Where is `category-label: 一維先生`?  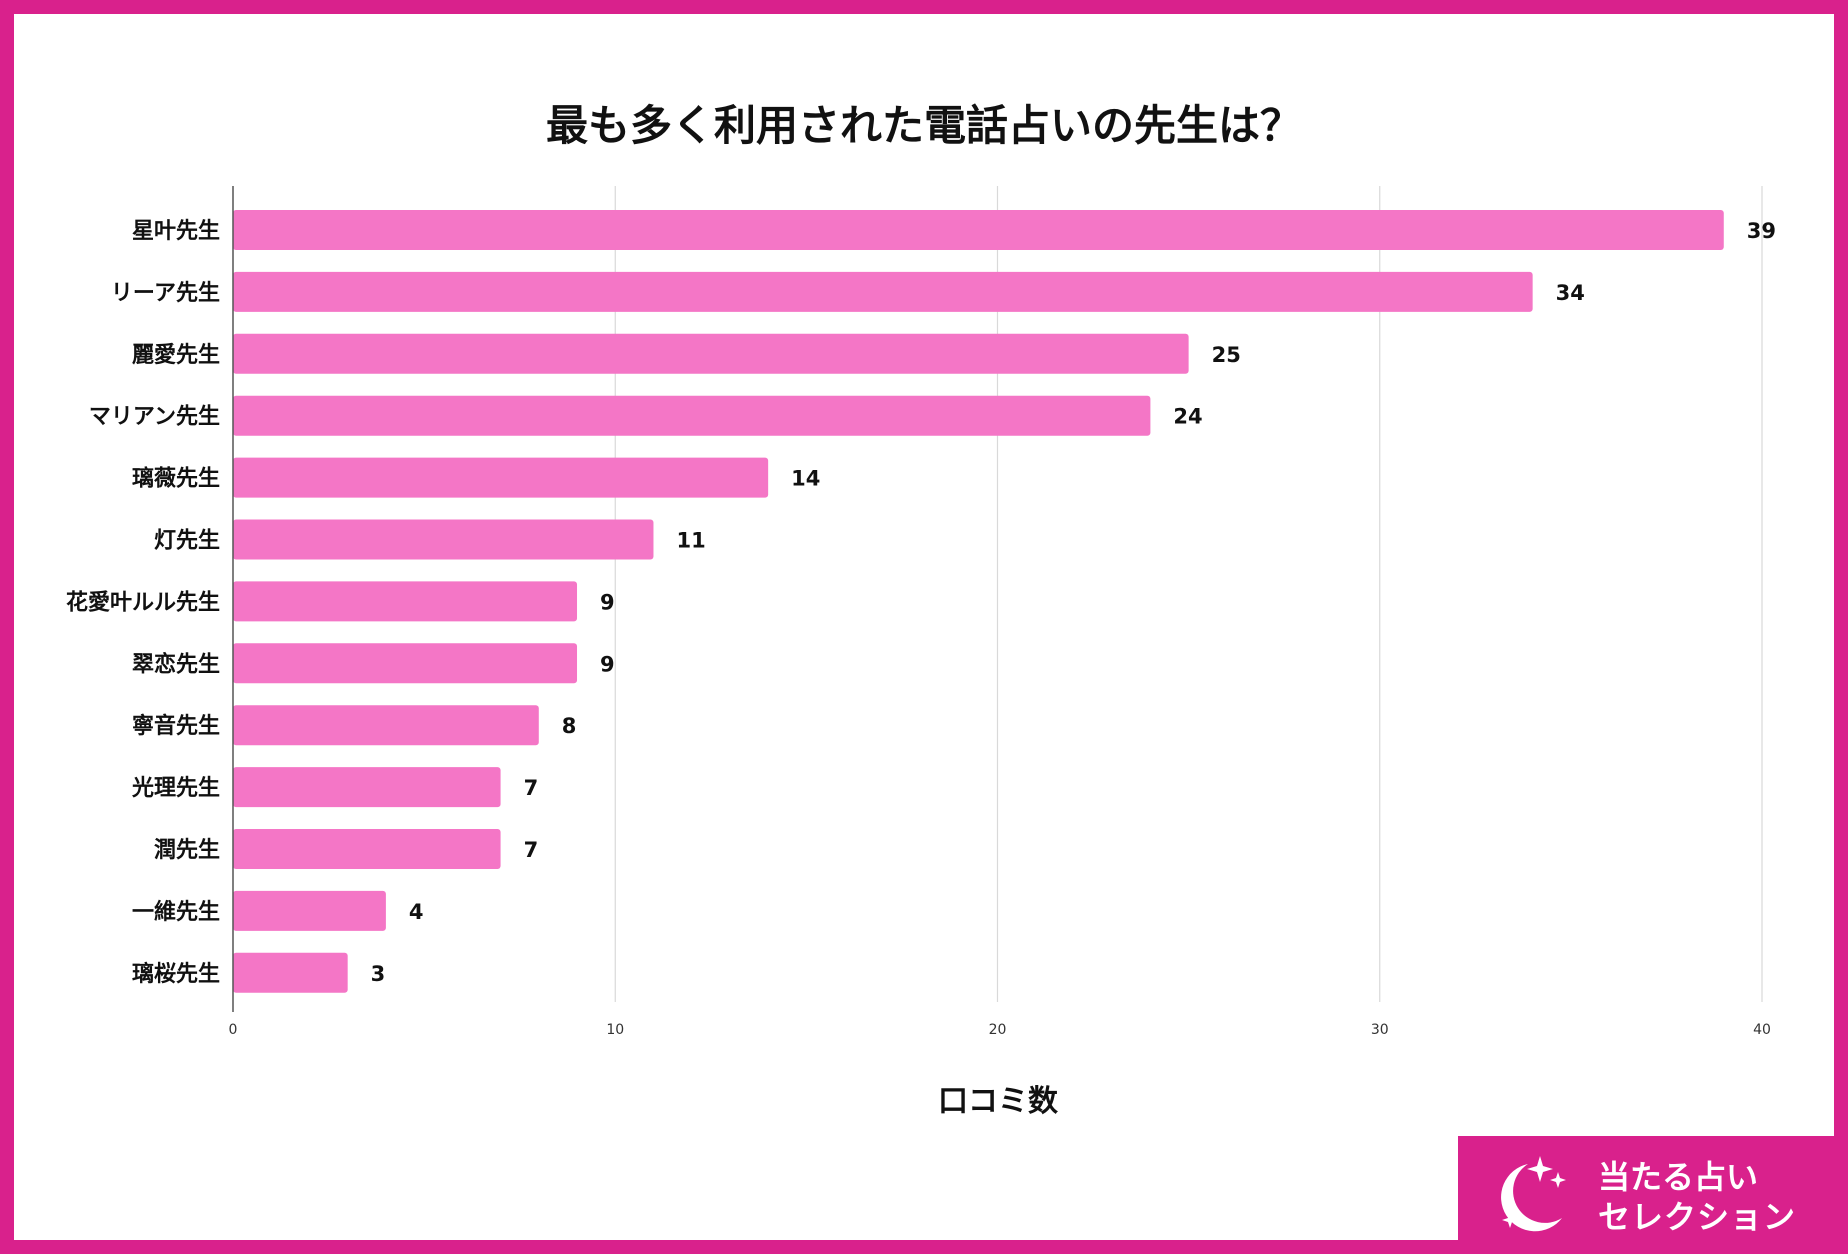
category-label: 一維先生 is located at coordinates (176, 912).